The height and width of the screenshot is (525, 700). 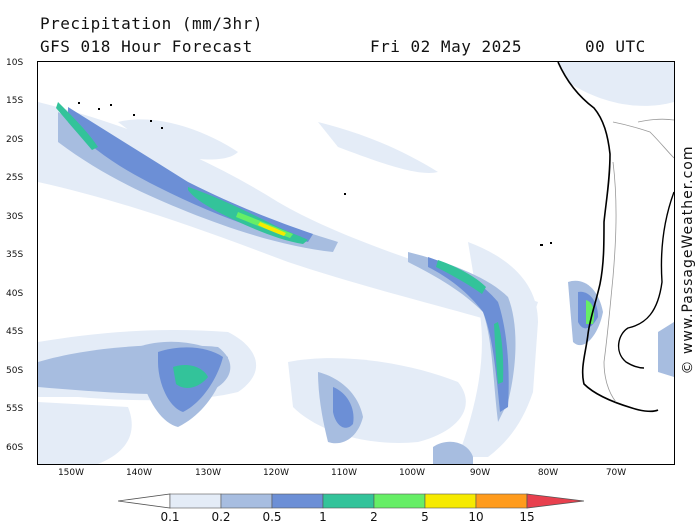 I want to click on lat-label: 10S, so click(x=15, y=63).